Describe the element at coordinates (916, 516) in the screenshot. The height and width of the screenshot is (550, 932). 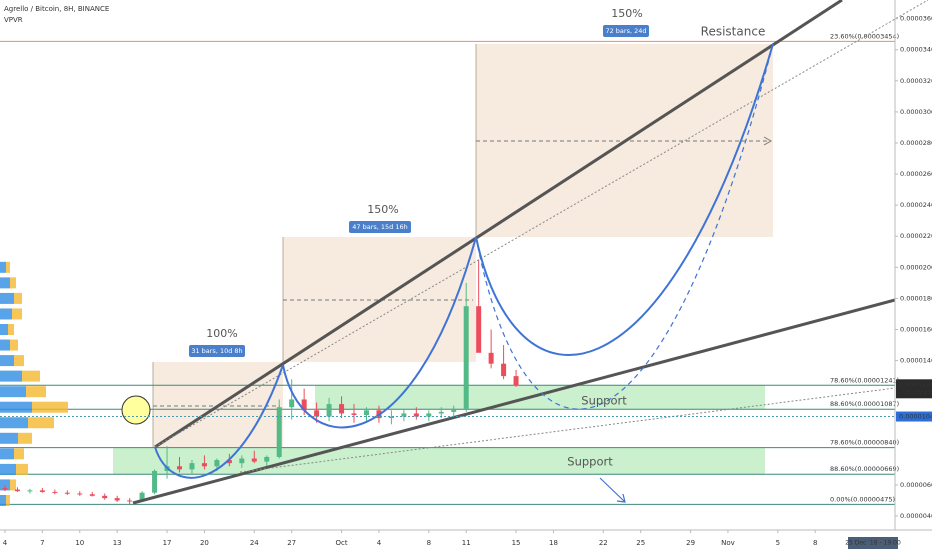
I see `y-tick-label: 0.00000400` at that location.